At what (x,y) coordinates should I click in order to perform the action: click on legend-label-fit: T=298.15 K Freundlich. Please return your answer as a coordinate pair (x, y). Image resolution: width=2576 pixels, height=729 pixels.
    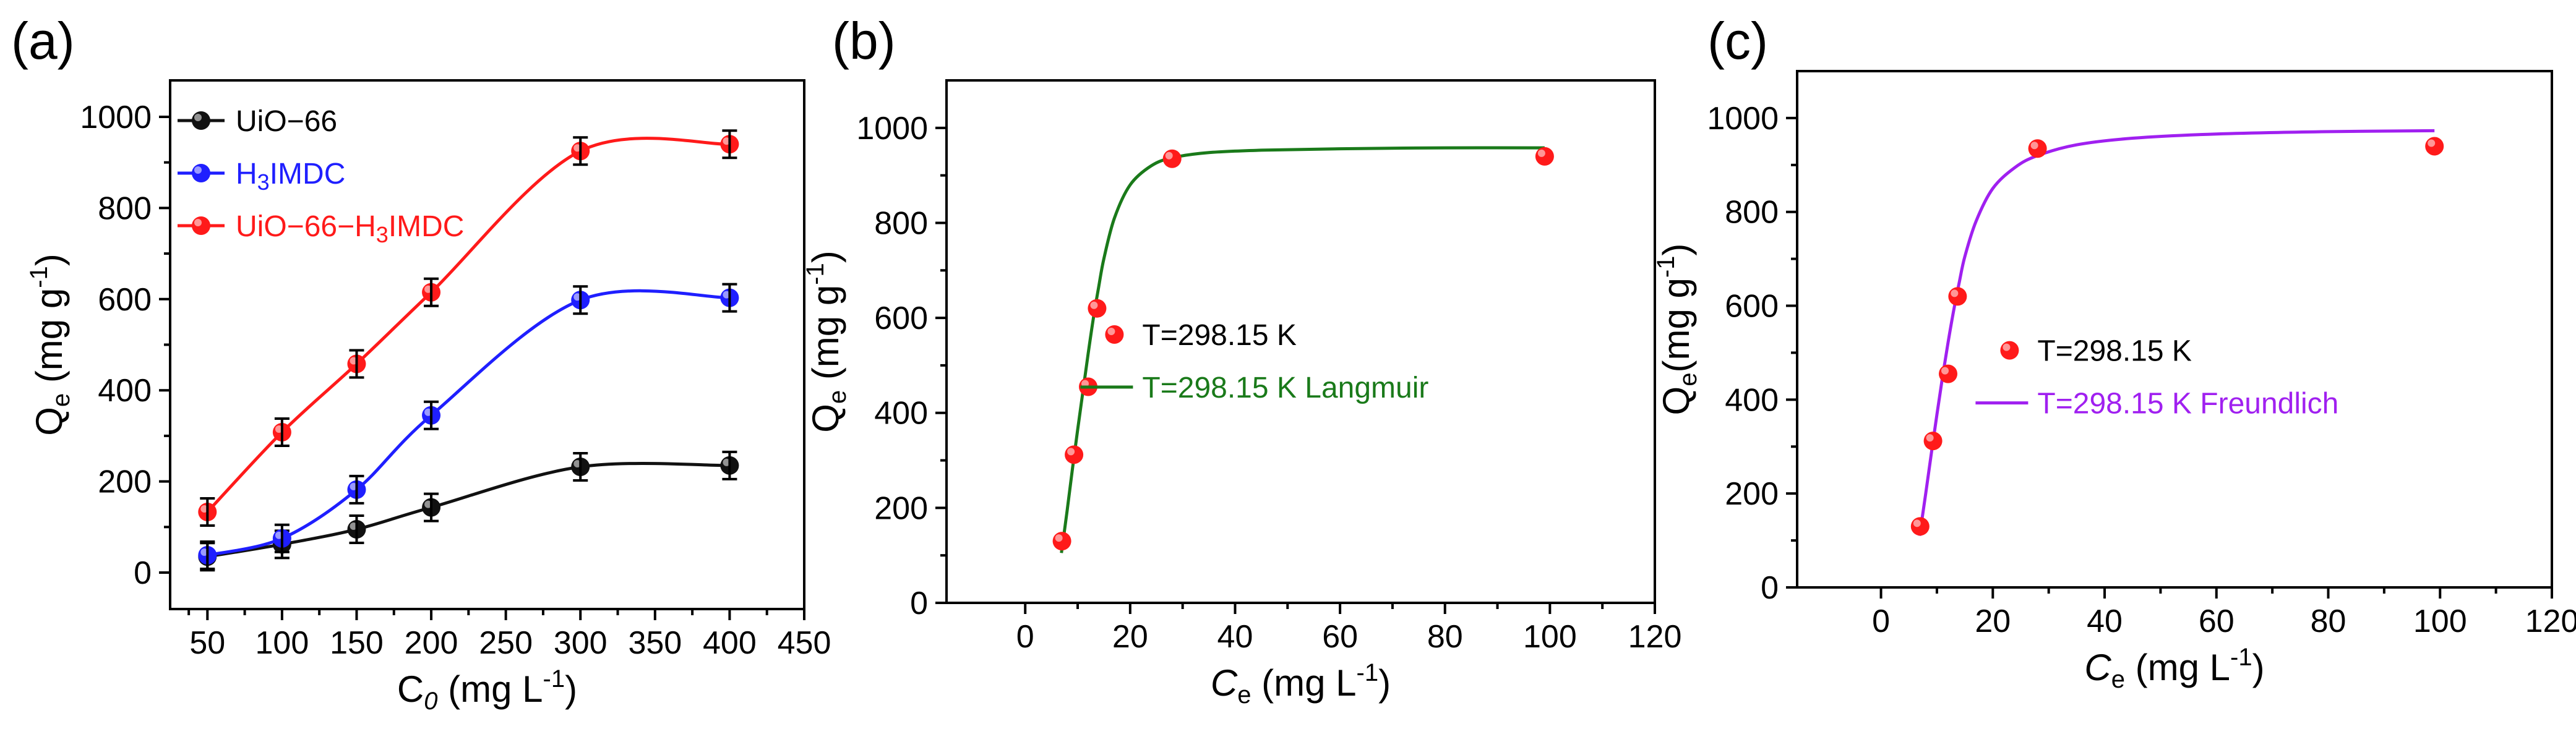
    Looking at the image, I should click on (2187, 404).